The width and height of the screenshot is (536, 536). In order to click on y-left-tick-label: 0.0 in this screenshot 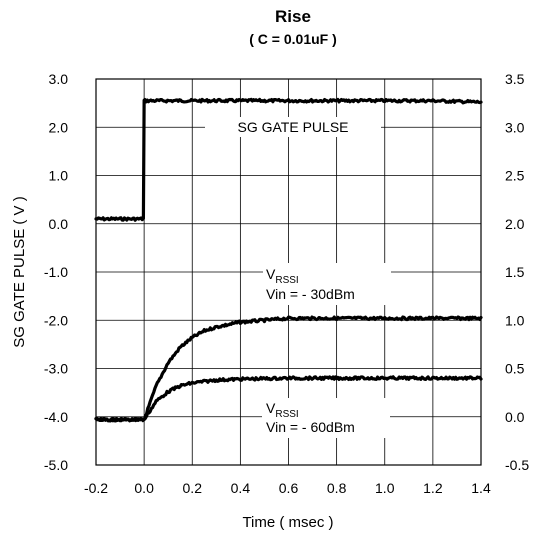, I will do `click(59, 224)`.